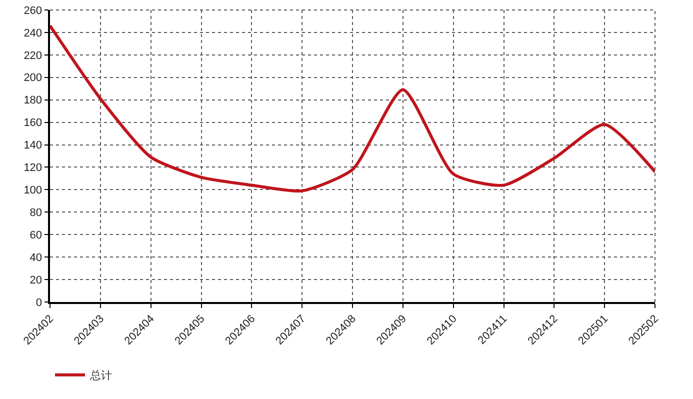  I want to click on y-tick-label: 60, so click(36, 235).